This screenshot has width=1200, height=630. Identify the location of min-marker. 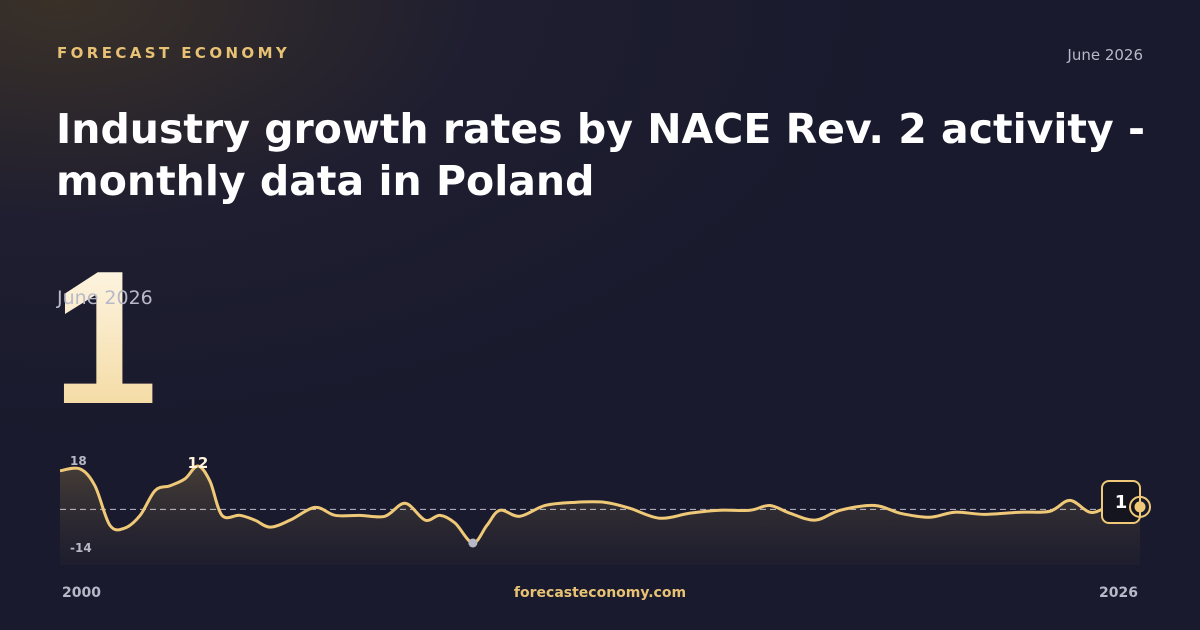
(473, 543).